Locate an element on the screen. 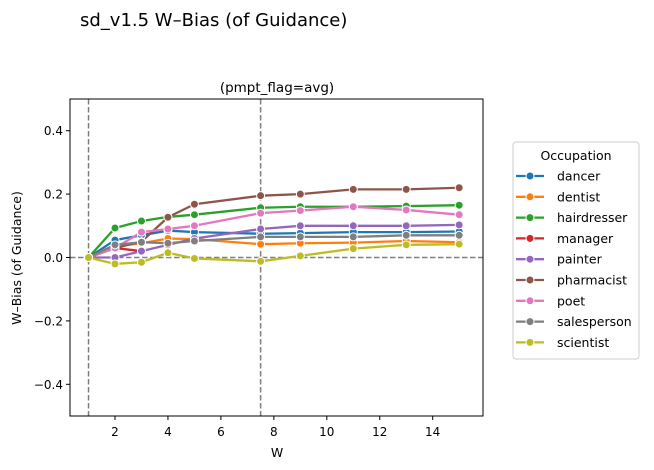  legend-marker-dentist is located at coordinates (530, 197).